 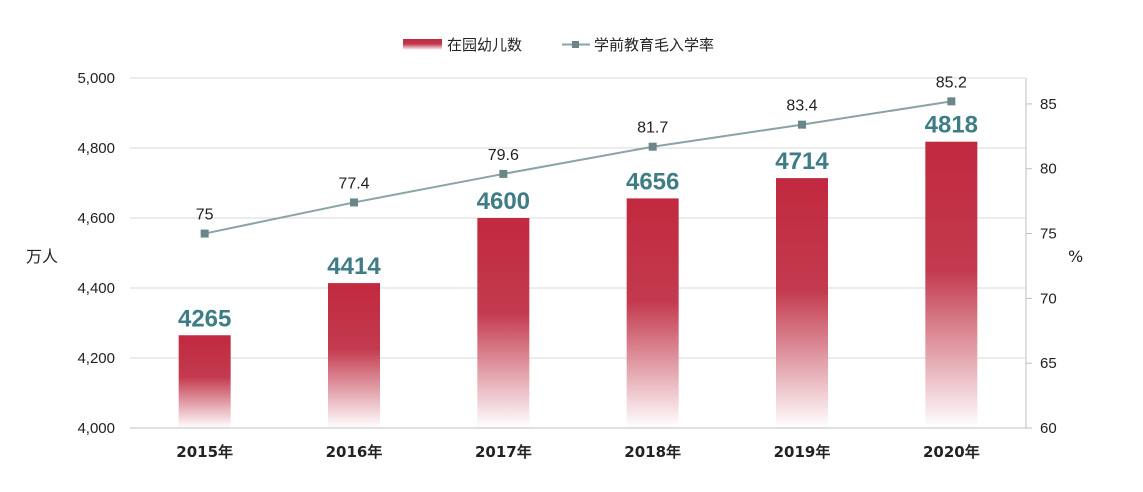 What do you see at coordinates (503, 155) in the screenshot?
I see `rate-value-label: 79.6` at bounding box center [503, 155].